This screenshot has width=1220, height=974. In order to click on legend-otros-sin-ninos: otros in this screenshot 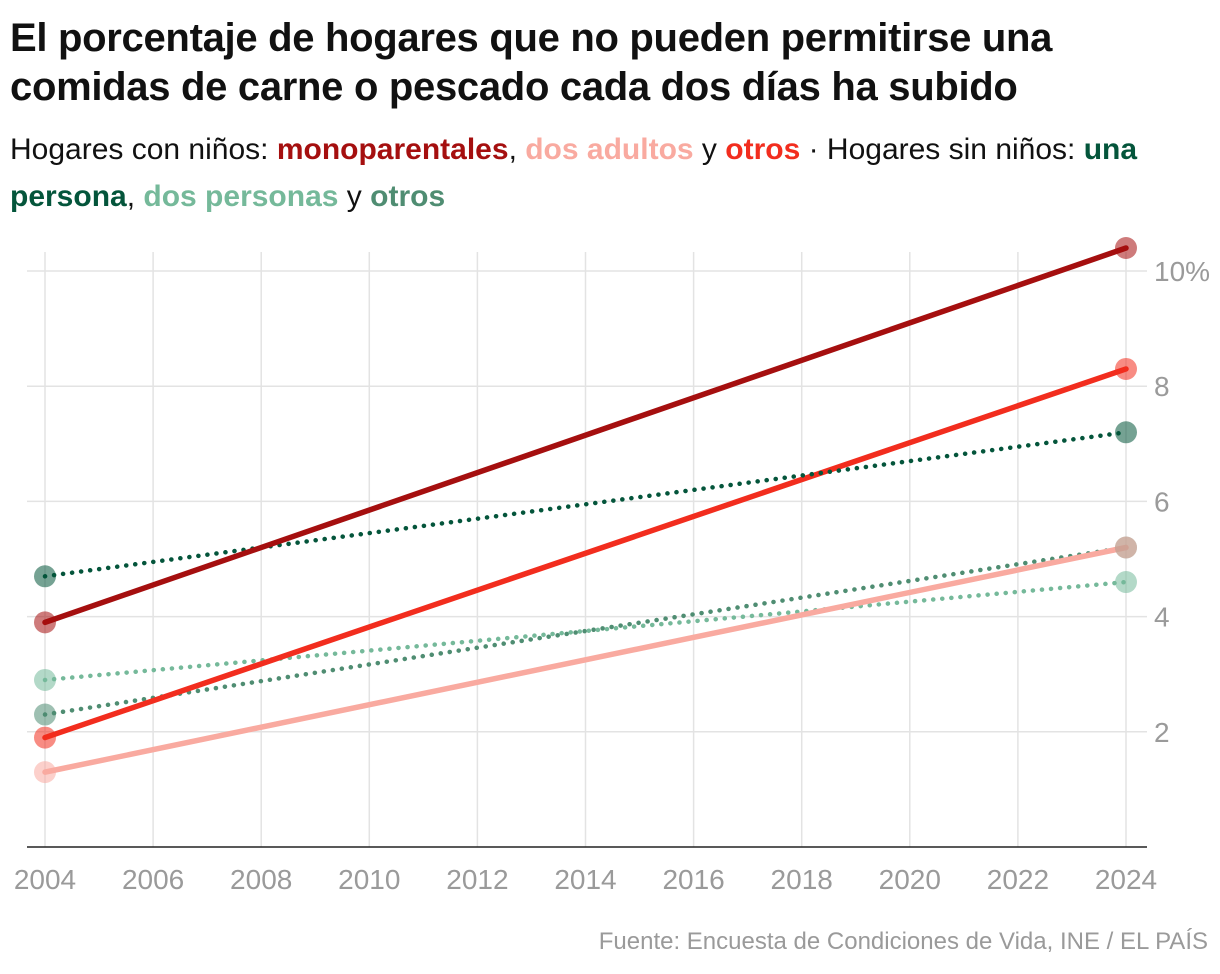, I will do `click(408, 196)`.